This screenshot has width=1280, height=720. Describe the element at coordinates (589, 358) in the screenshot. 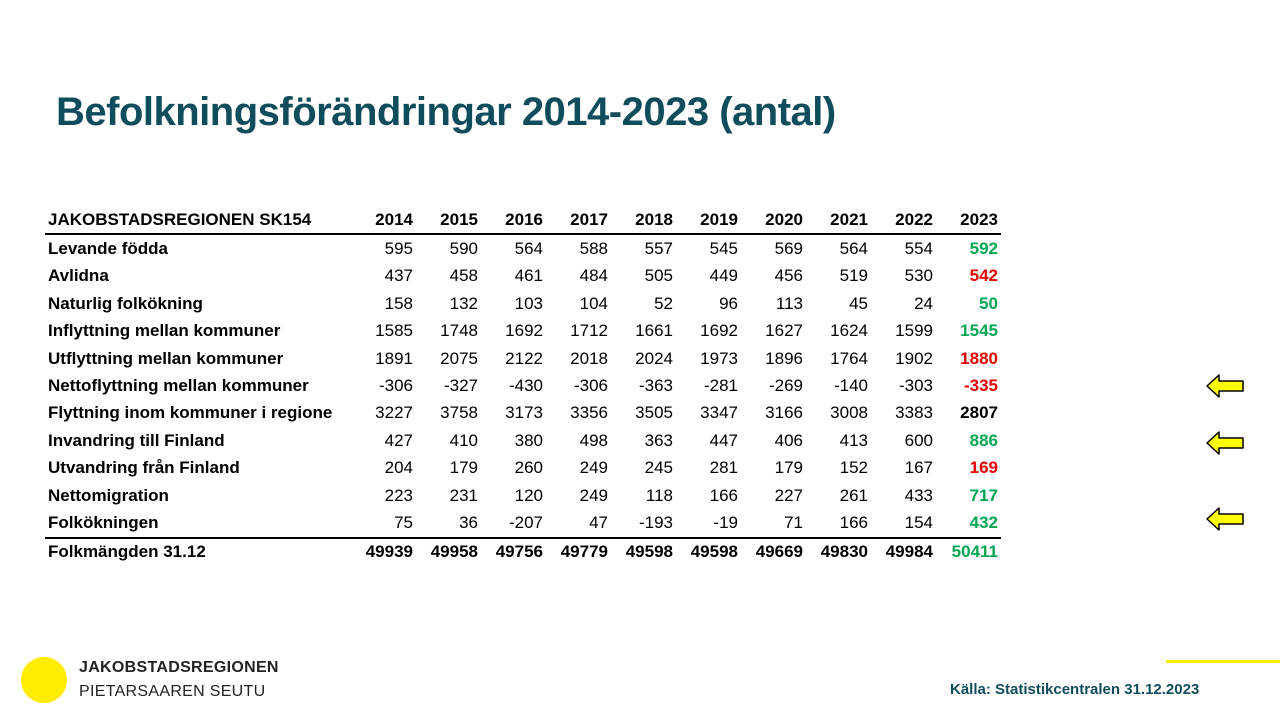

I see `value-cell: 2018` at that location.